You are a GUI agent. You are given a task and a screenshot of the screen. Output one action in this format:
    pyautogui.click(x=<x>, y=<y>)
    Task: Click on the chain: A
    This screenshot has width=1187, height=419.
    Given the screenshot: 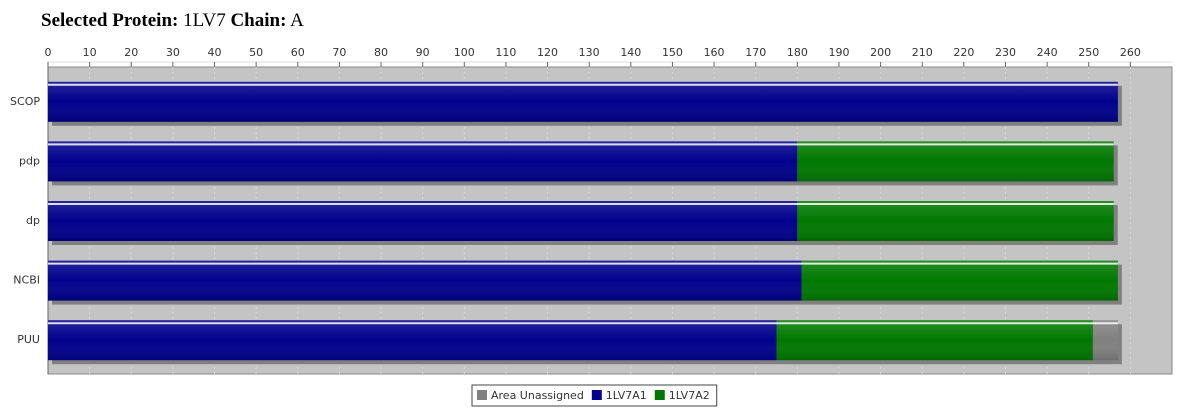 What is the action you would take?
    pyautogui.click(x=297, y=20)
    